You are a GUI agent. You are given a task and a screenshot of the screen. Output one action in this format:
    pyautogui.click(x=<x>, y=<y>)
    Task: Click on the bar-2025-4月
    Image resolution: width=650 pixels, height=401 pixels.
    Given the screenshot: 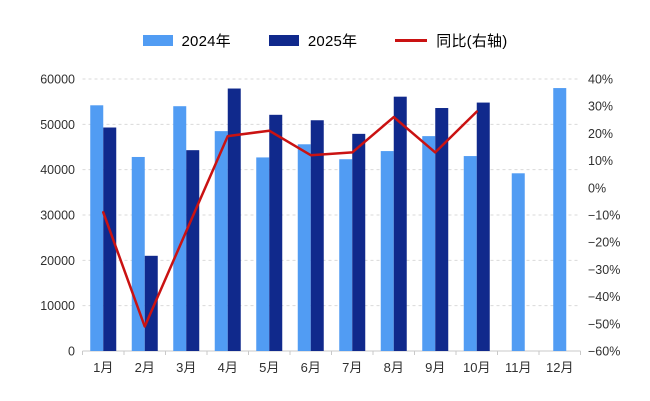 What is the action you would take?
    pyautogui.click(x=234, y=220)
    